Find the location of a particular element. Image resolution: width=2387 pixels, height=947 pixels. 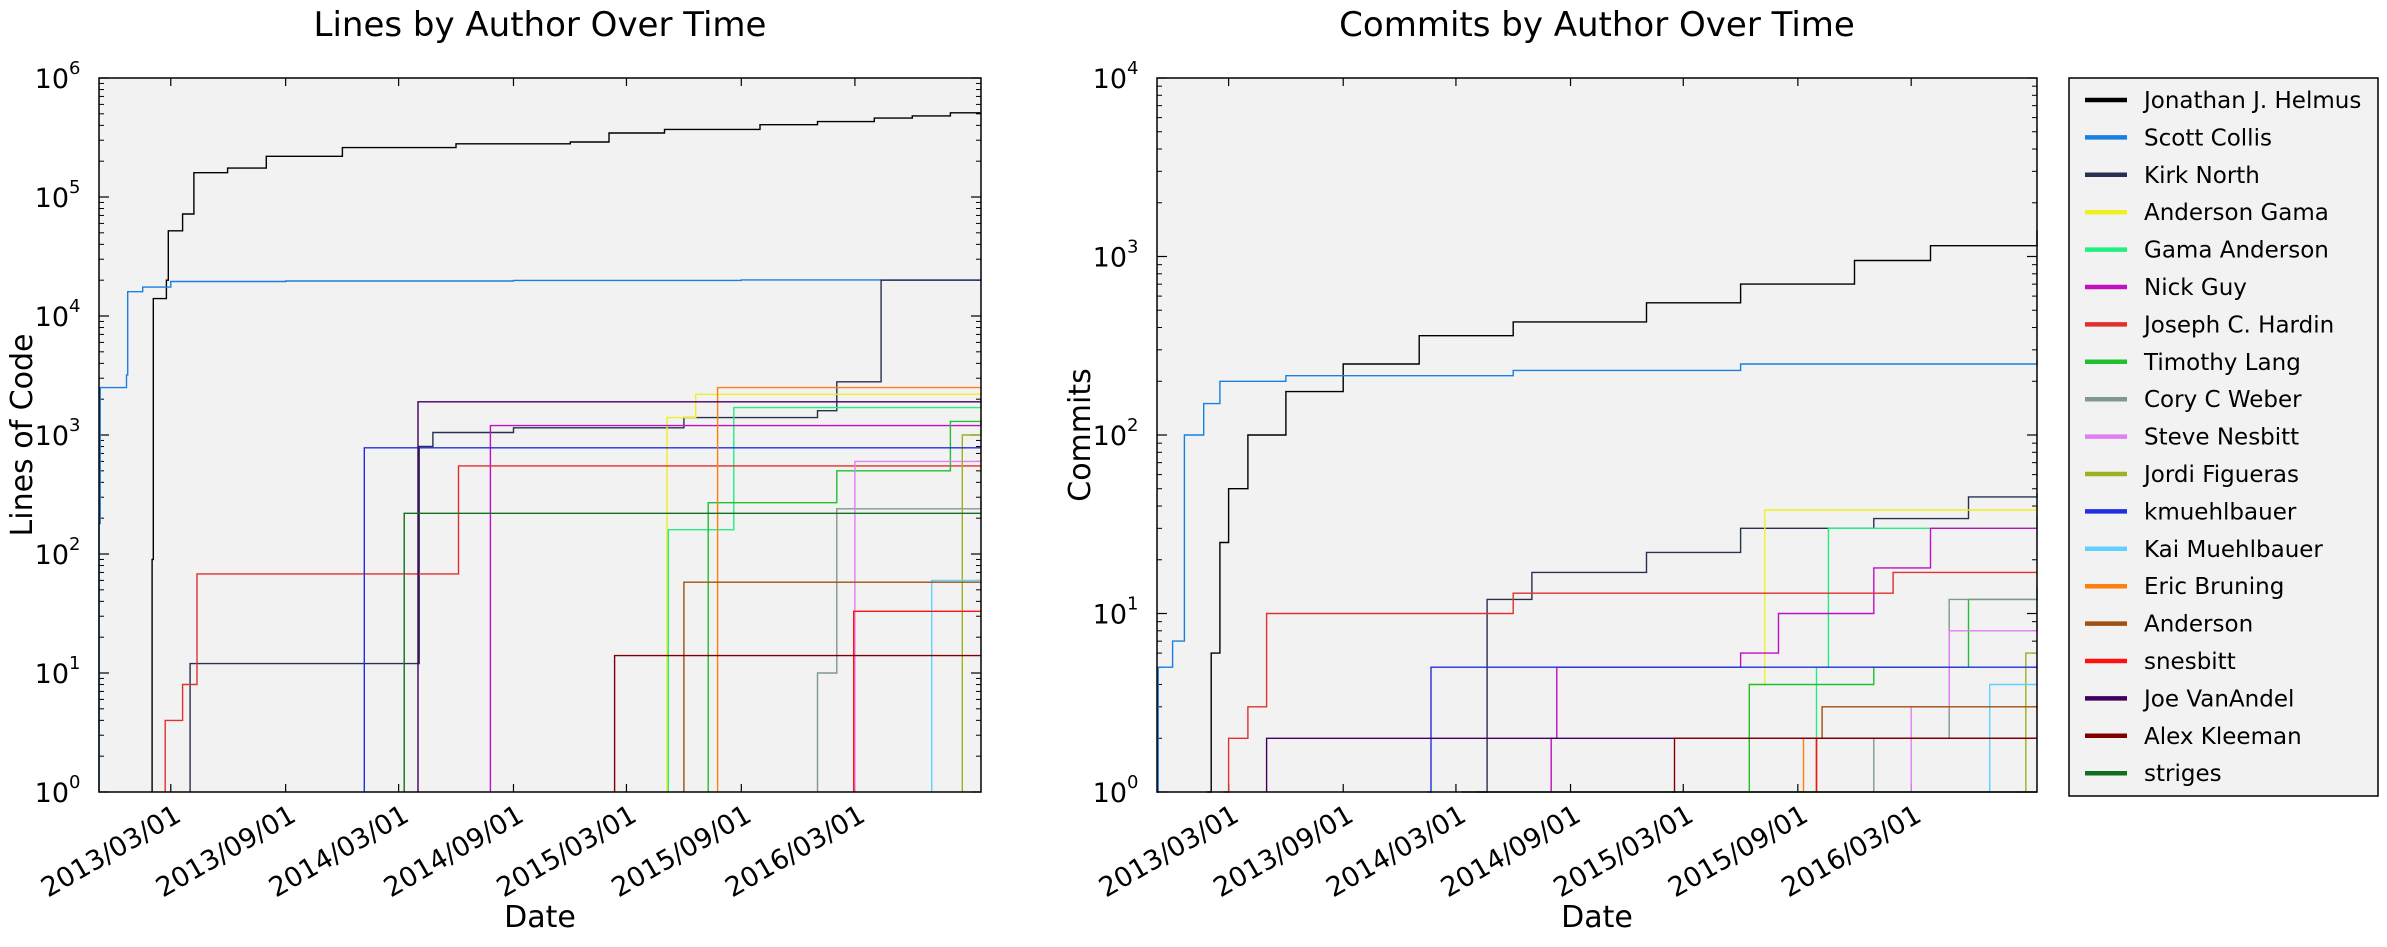

y-axis-label: Commits is located at coordinates (1080, 434).